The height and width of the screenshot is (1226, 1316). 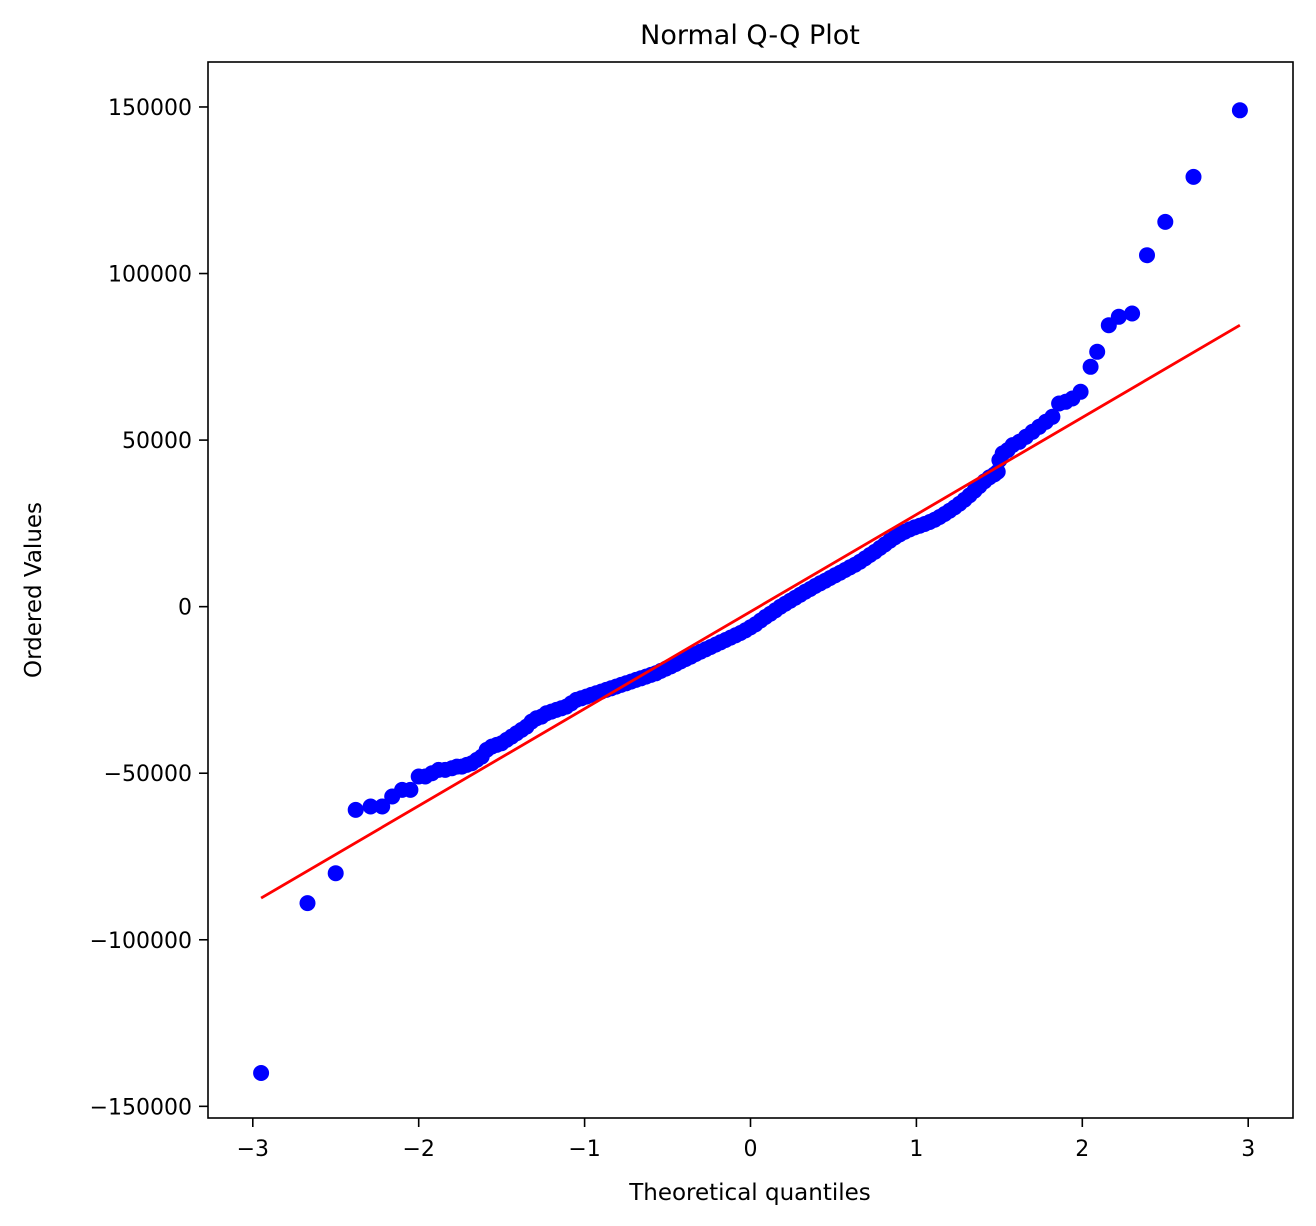 I want to click on x-tick-label: 3, so click(x=1248, y=1149).